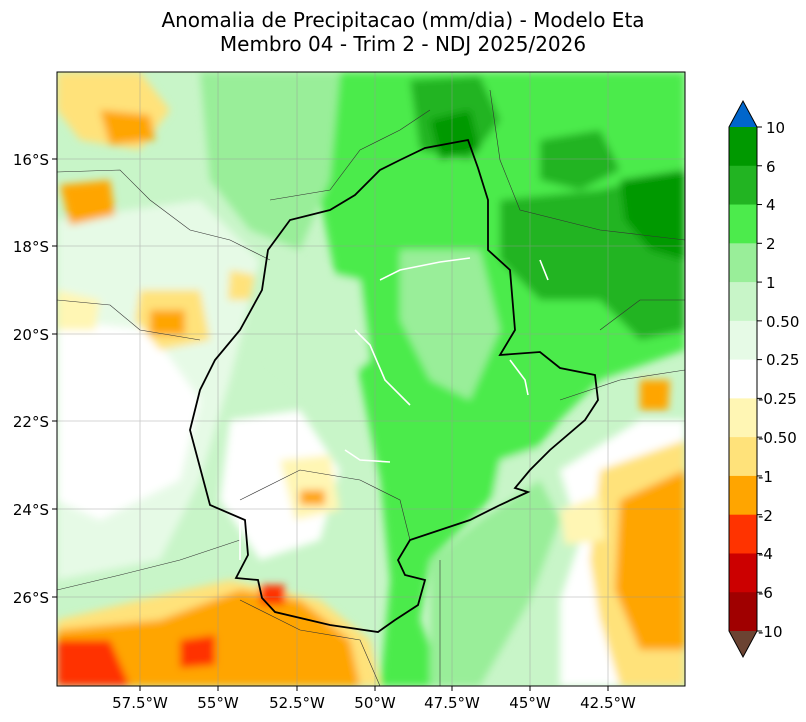 This screenshot has height=722, width=806. I want to click on colorbar-label: 4, so click(771, 205).